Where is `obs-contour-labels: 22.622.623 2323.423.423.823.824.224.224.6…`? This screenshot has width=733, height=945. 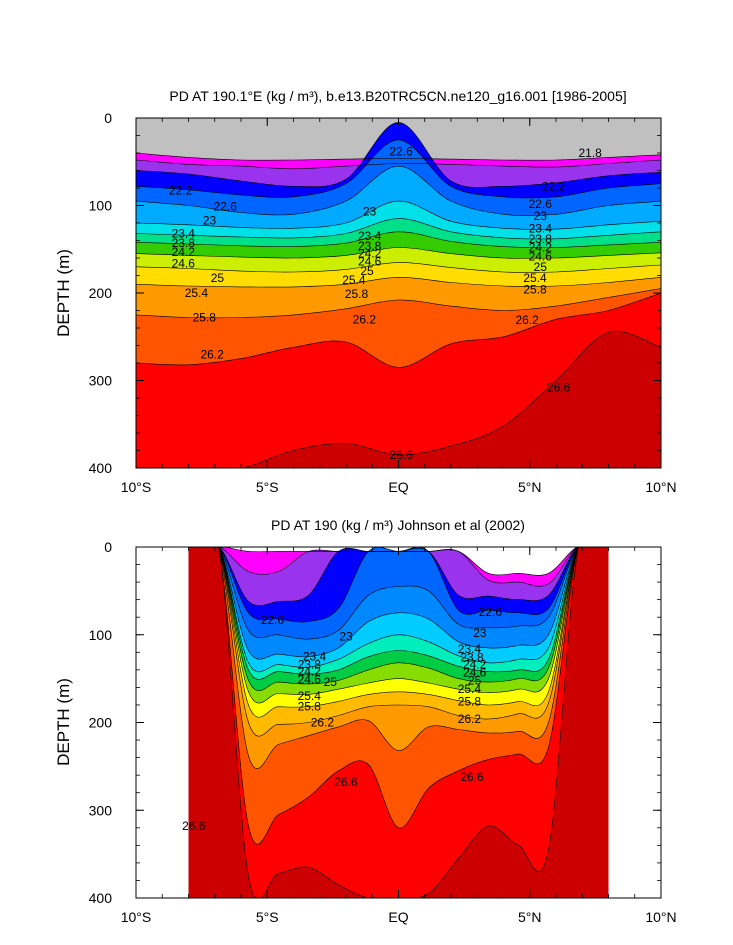 obs-contour-labels: 22.622.623 2323.423.423.823.824.224.224.6… is located at coordinates (342, 719).